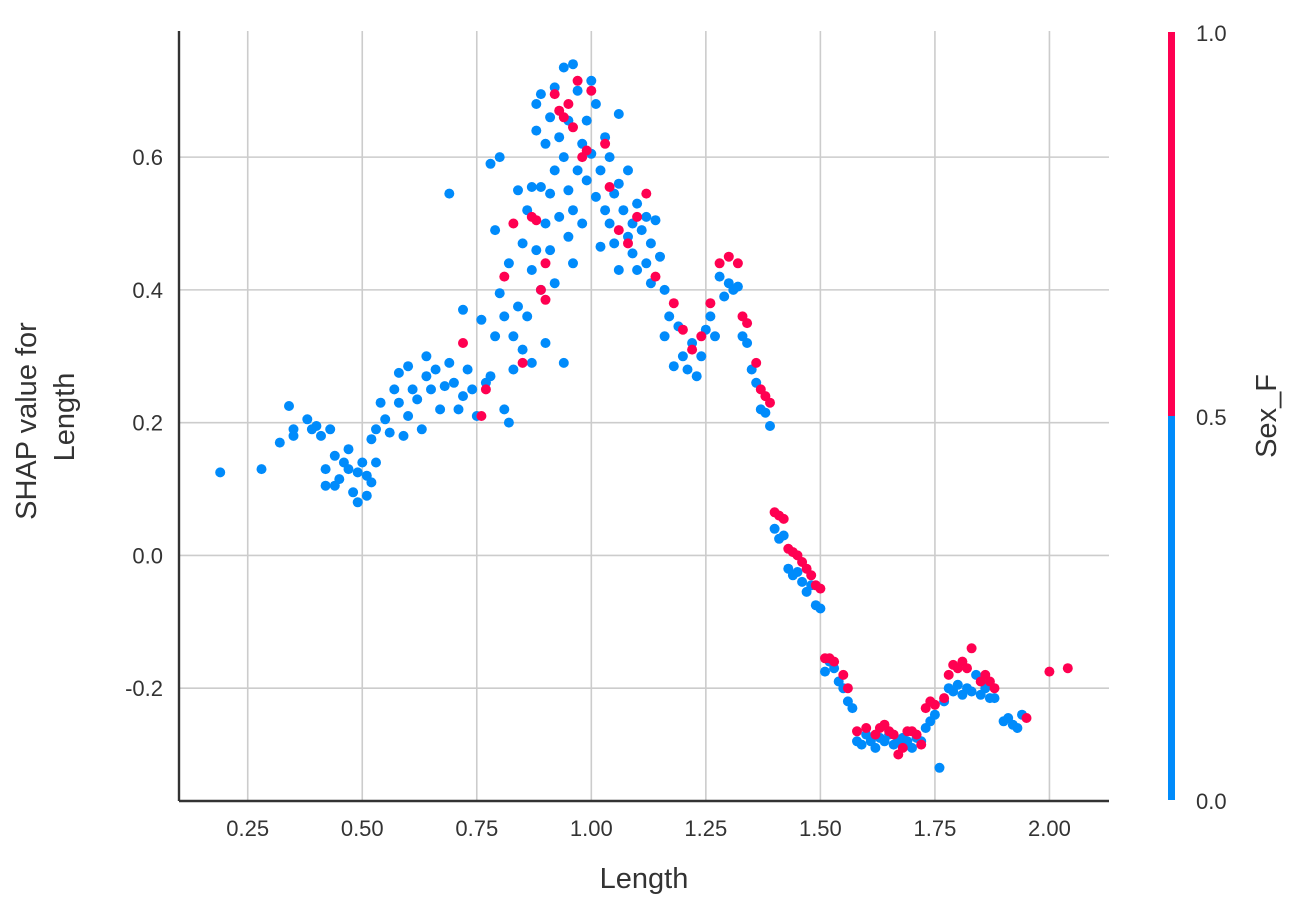 Image resolution: width=1304 pixels, height=917 pixels. What do you see at coordinates (46, 417) in the screenshot?
I see `y-axis-title: SHAP value for Length` at bounding box center [46, 417].